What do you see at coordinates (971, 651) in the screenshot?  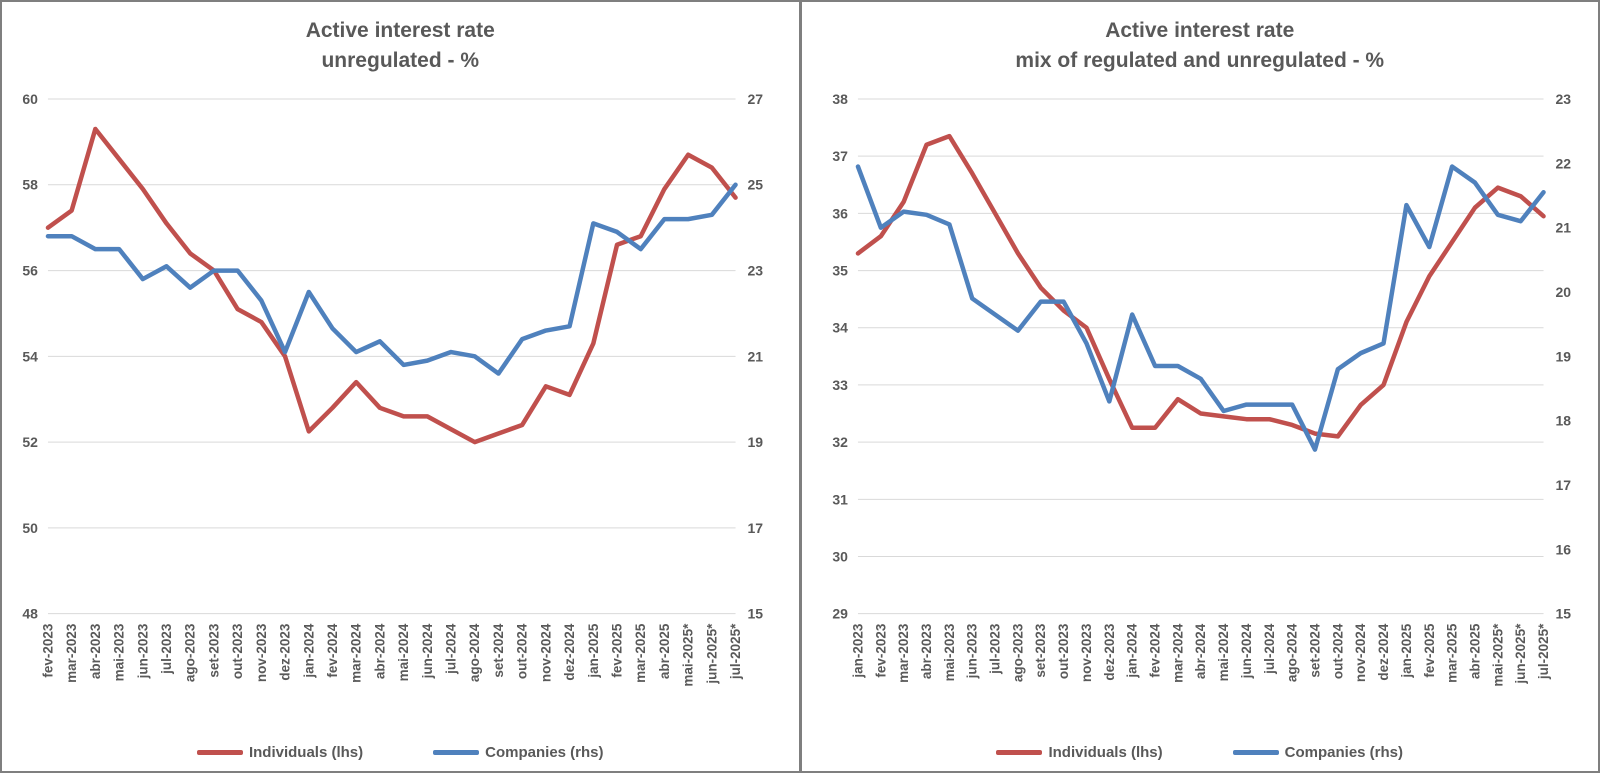 I see `x-axis-label: jun-2023` at bounding box center [971, 651].